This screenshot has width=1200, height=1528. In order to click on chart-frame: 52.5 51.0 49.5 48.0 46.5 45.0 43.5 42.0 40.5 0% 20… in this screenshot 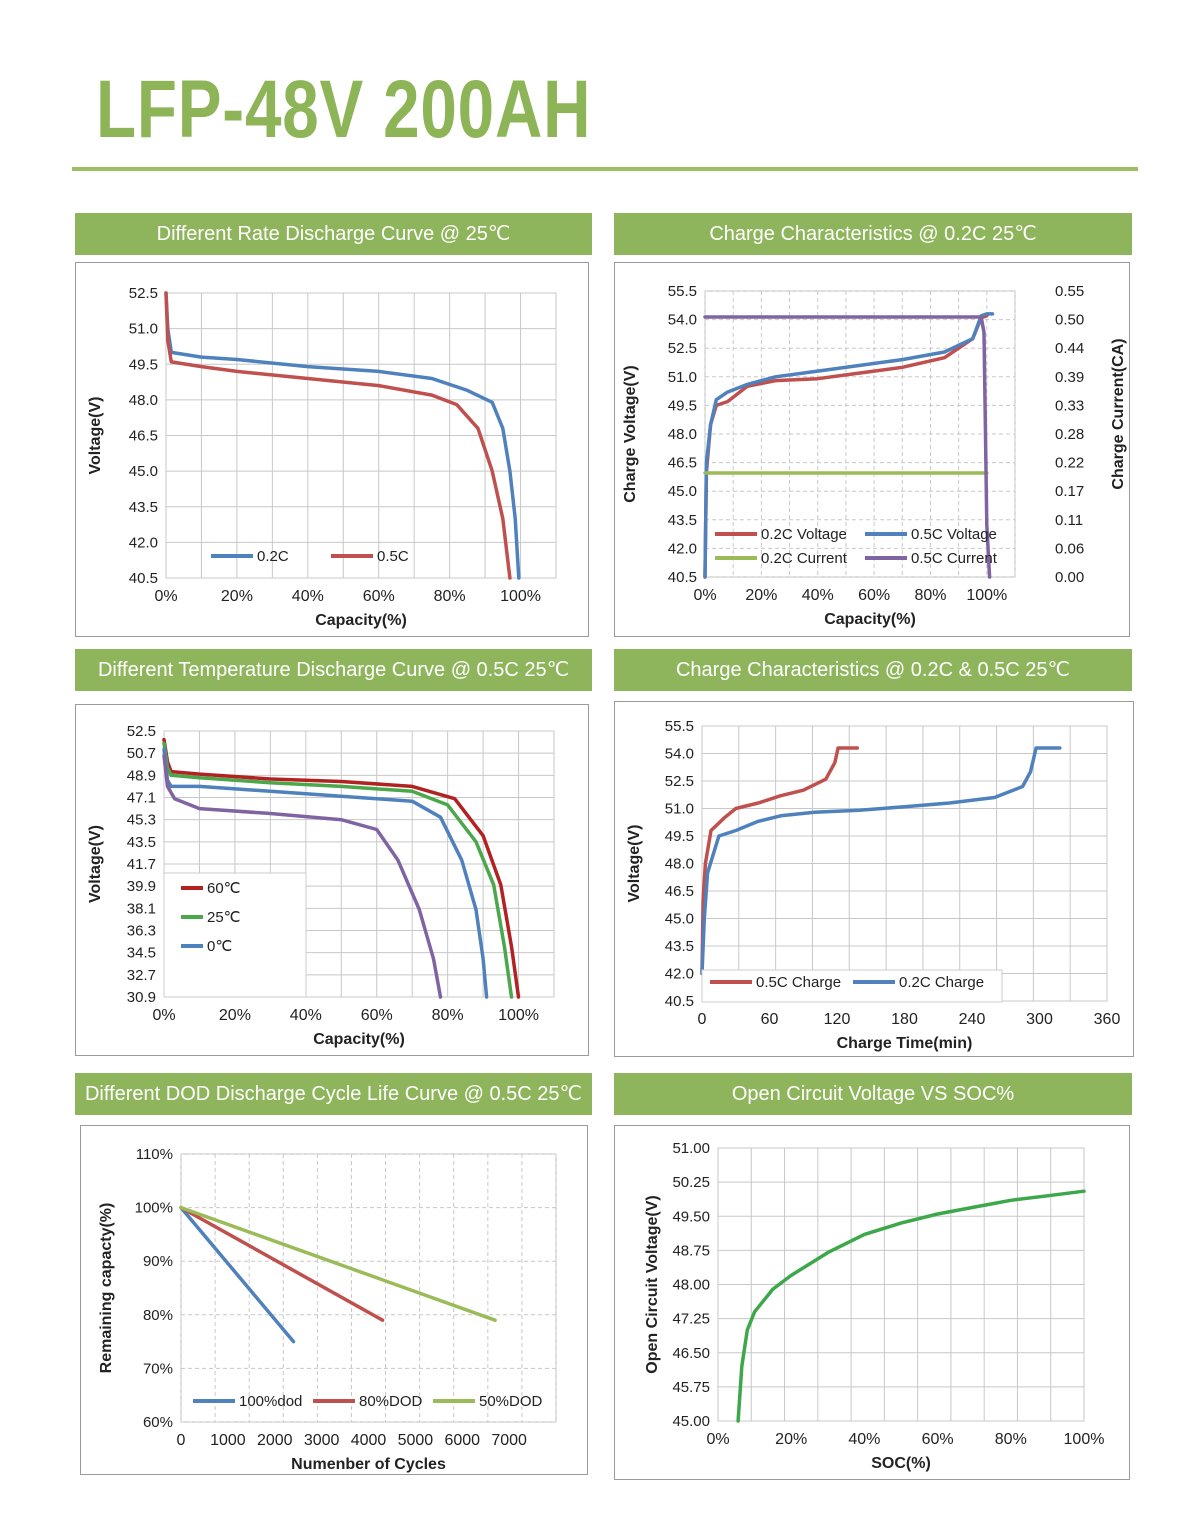, I will do `click(332, 449)`.